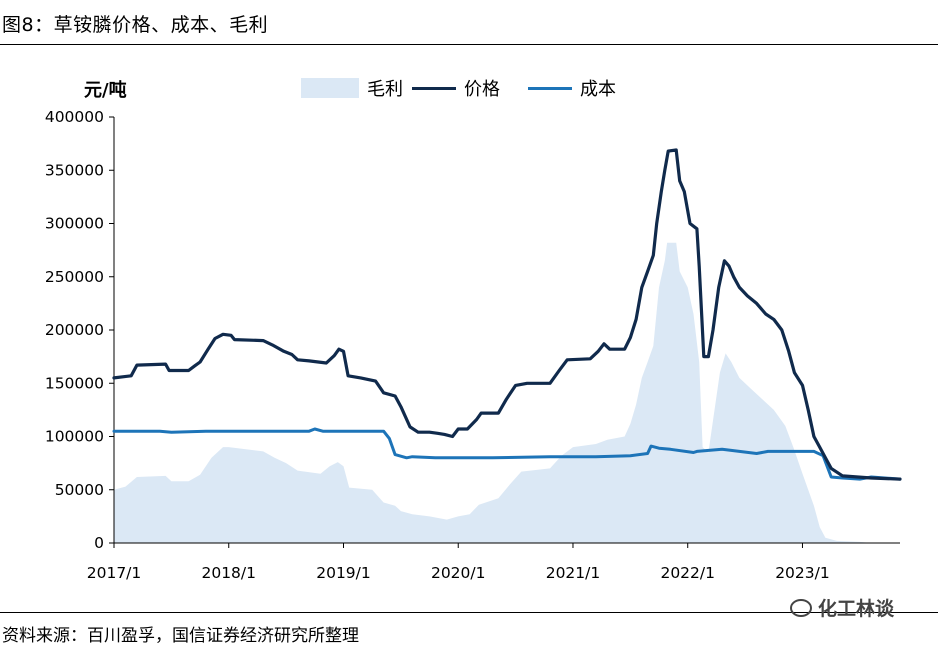 Image resolution: width=938 pixels, height=650 pixels. I want to click on legend-price-label: 价格, so click(482, 89).